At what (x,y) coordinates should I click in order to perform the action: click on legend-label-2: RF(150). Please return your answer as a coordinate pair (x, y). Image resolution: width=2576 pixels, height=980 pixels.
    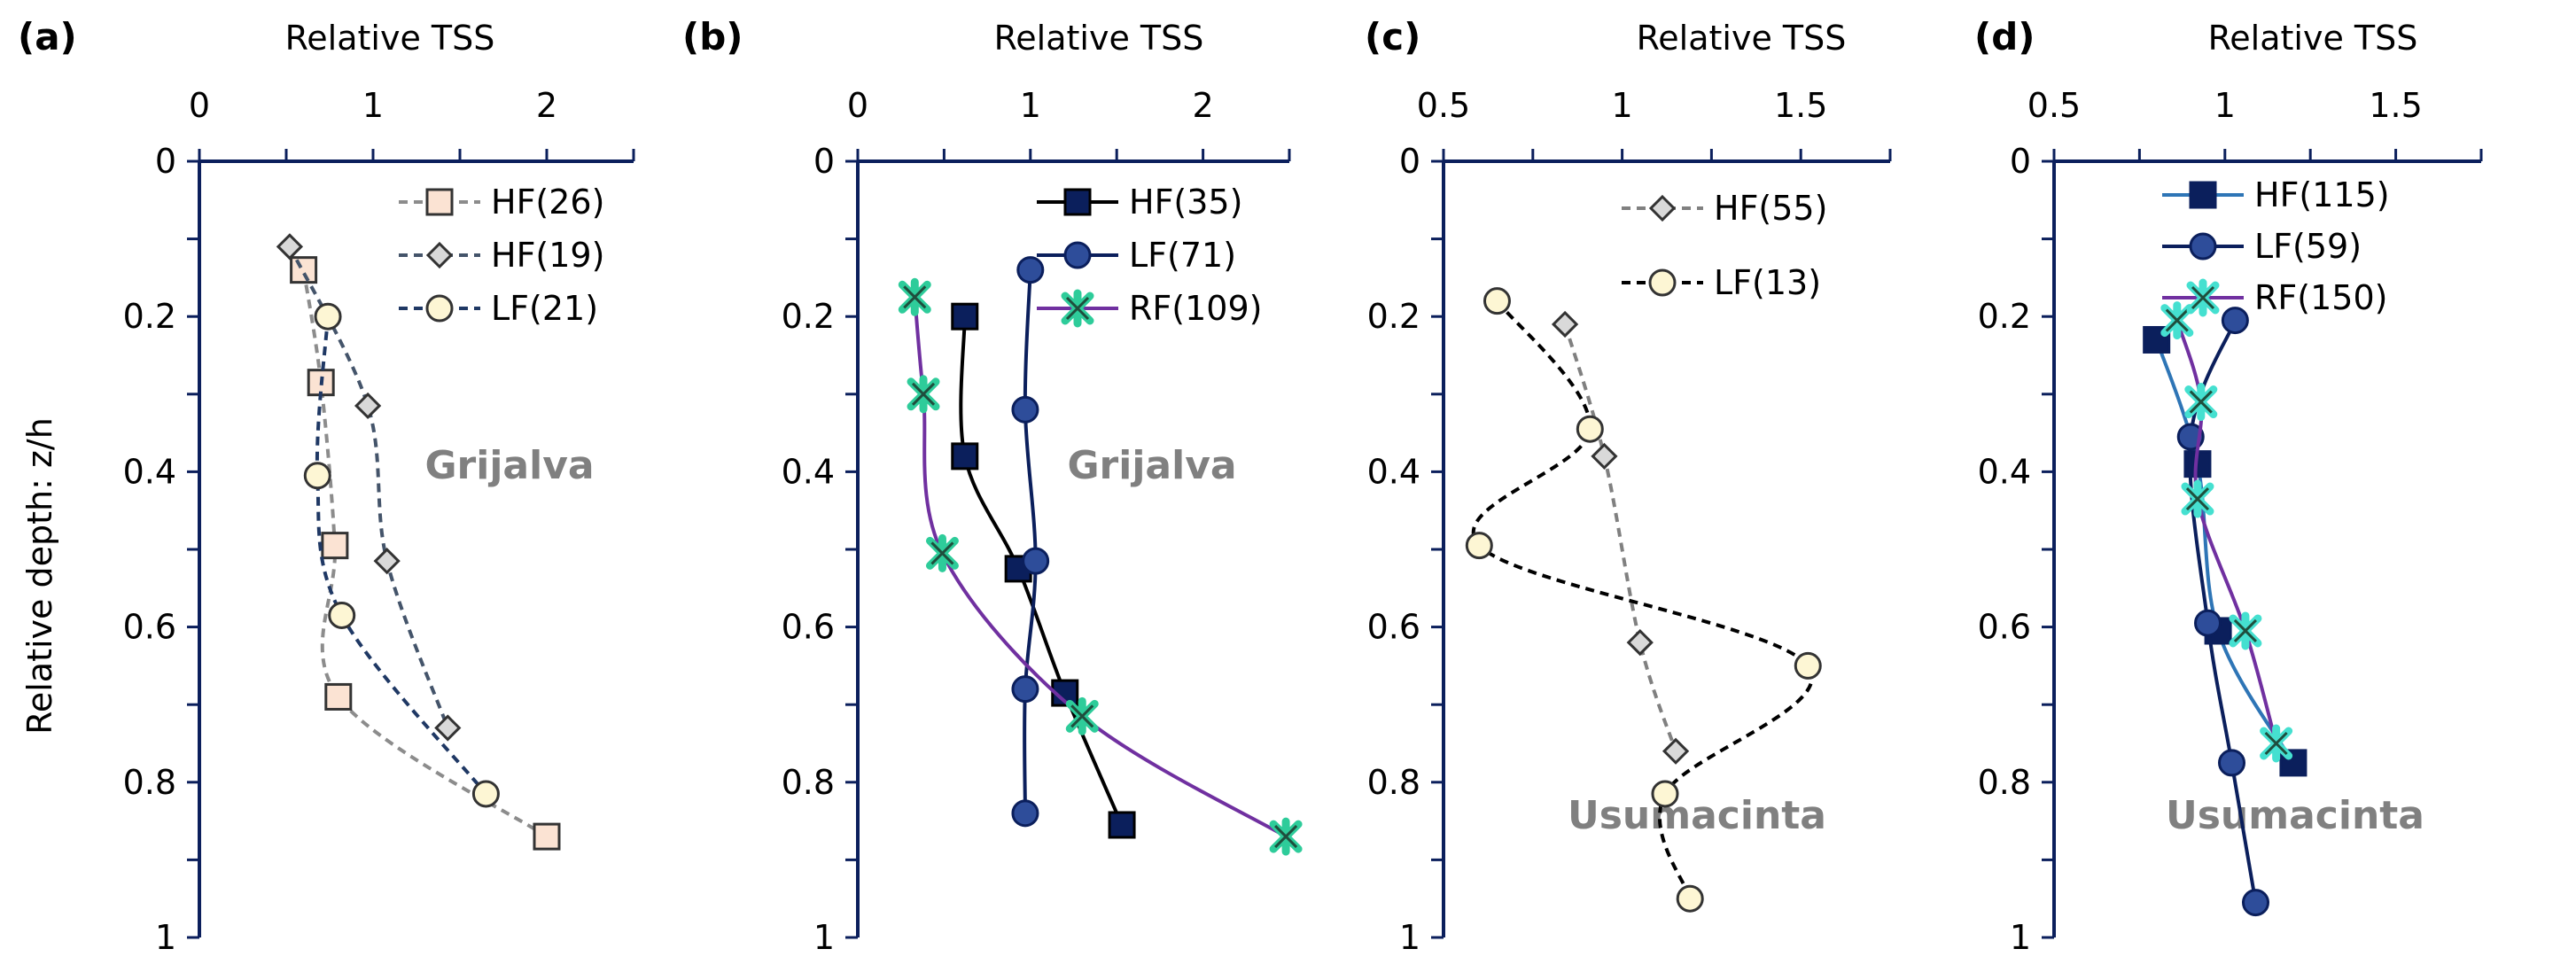
    Looking at the image, I should click on (2321, 297).